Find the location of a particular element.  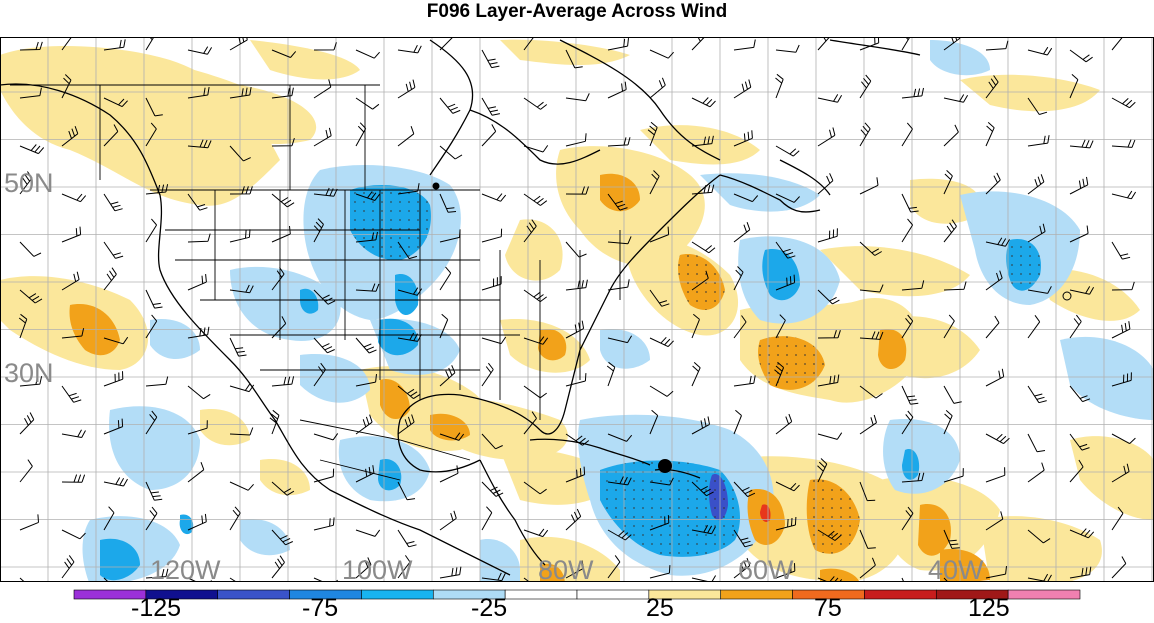

lat-label-30n: 30N is located at coordinates (29, 373).